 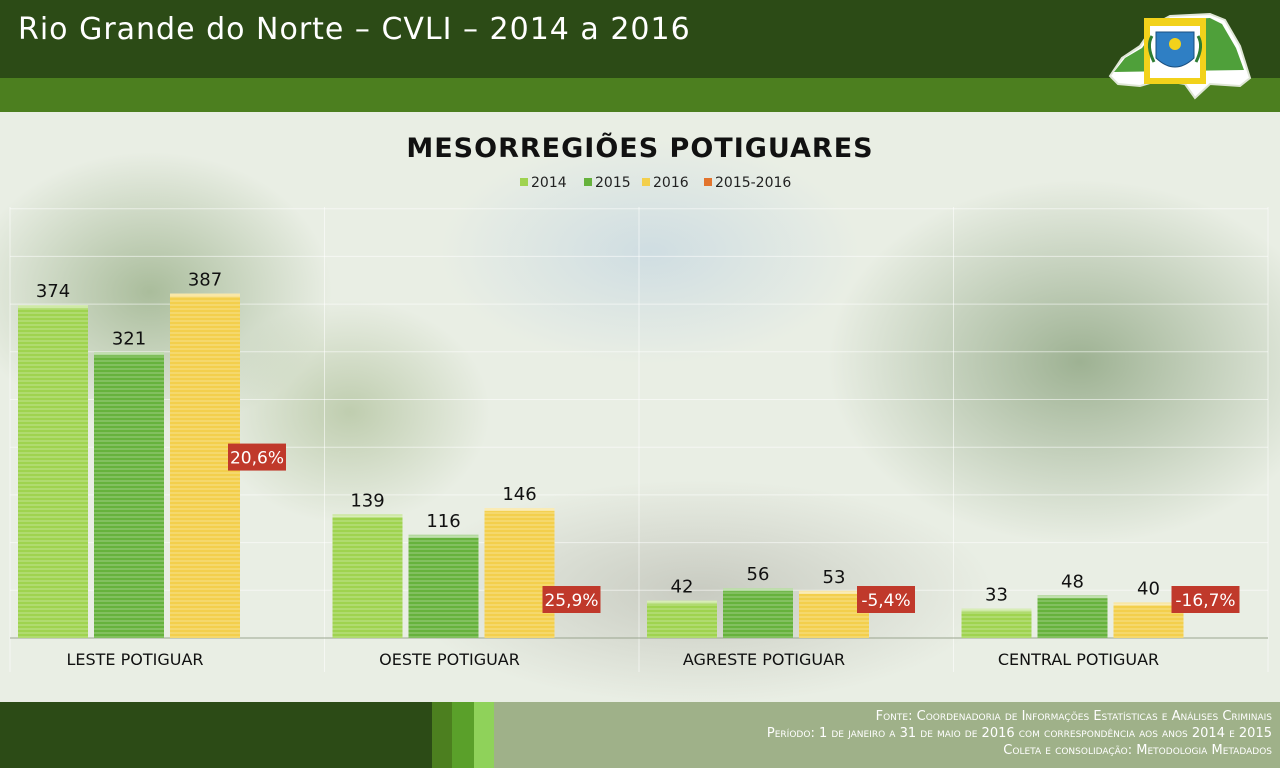 What do you see at coordinates (134, 659) in the screenshot?
I see `category-label: LESTE POTIGUAR` at bounding box center [134, 659].